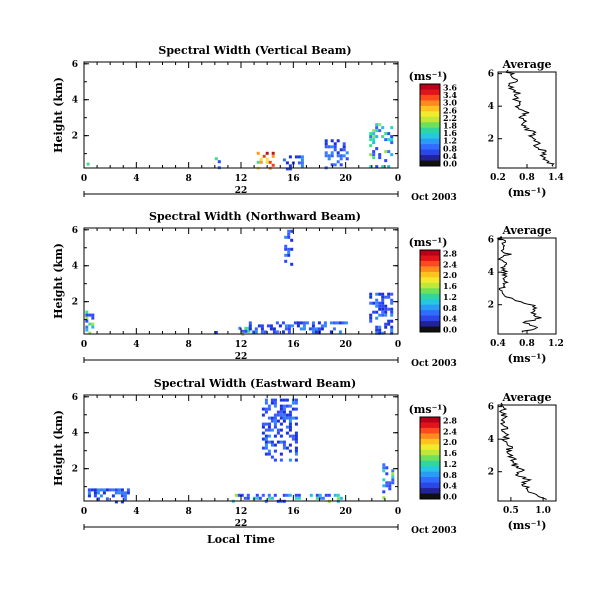 This screenshot has width=616, height=598. What do you see at coordinates (491, 306) in the screenshot?
I see `avg-y-tick-label: 2` at bounding box center [491, 306].